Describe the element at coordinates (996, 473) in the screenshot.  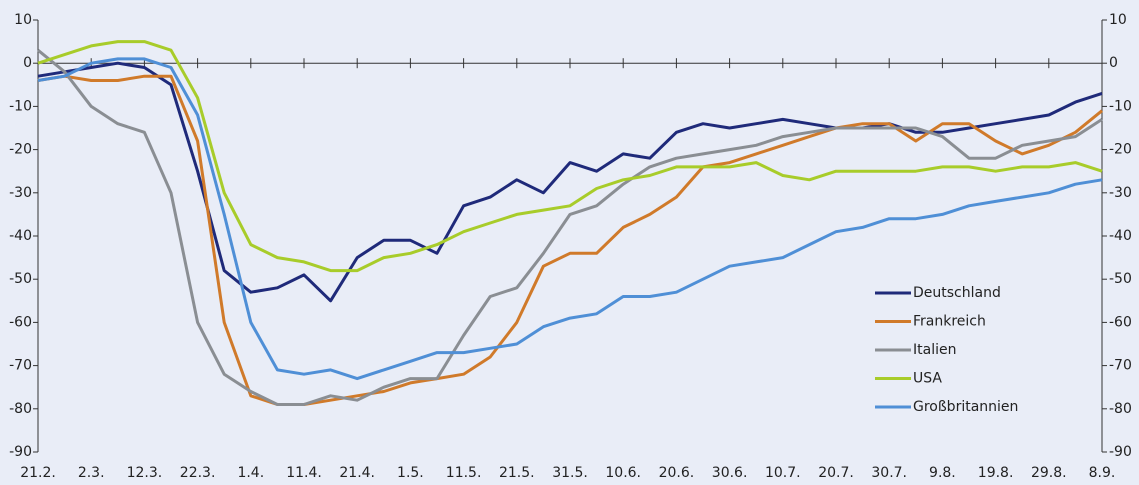
I see `x-tick-label: 19.8.` at that location.